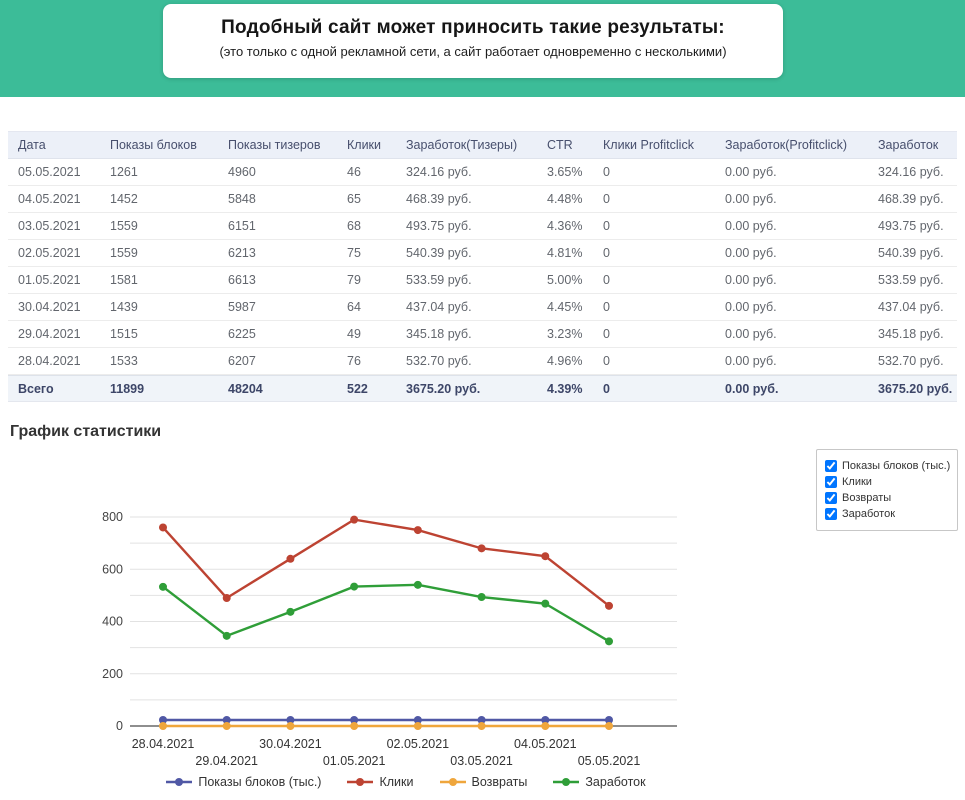 The height and width of the screenshot is (800, 965). I want to click on table-cell: 1515, so click(124, 334).